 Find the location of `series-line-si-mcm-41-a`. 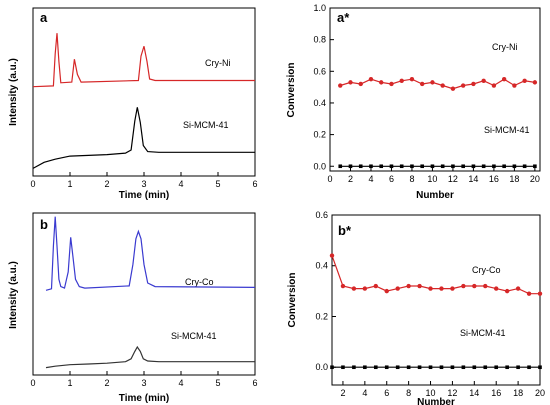

series-line-si-mcm-41-a is located at coordinates (143, 138).